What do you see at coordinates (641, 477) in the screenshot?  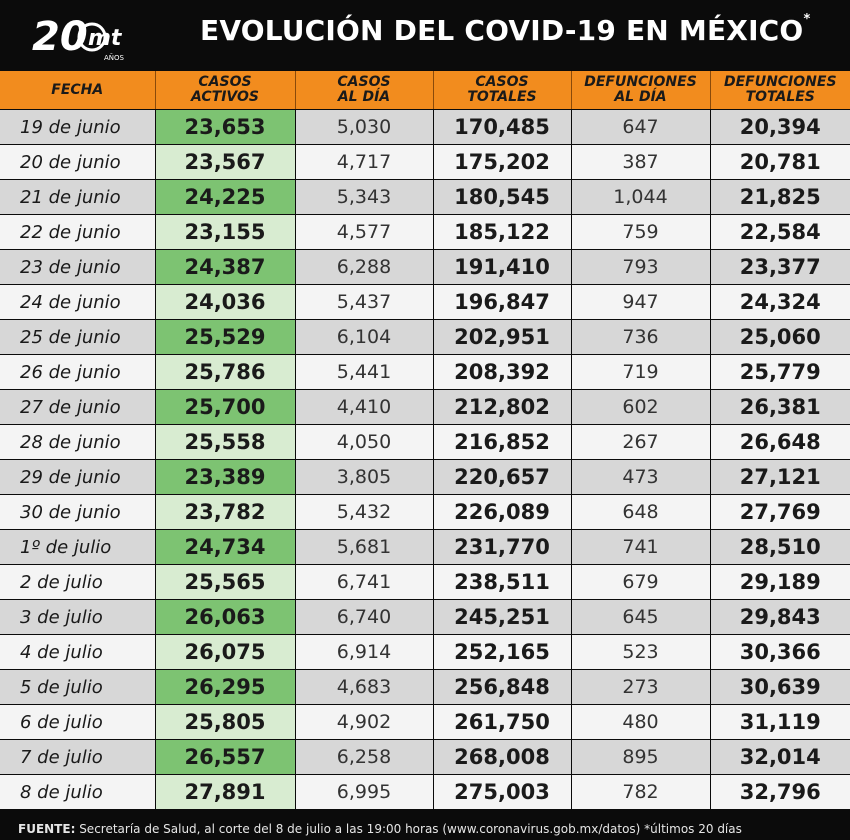 I see `cell-defunciones-al-dia: 473` at bounding box center [641, 477].